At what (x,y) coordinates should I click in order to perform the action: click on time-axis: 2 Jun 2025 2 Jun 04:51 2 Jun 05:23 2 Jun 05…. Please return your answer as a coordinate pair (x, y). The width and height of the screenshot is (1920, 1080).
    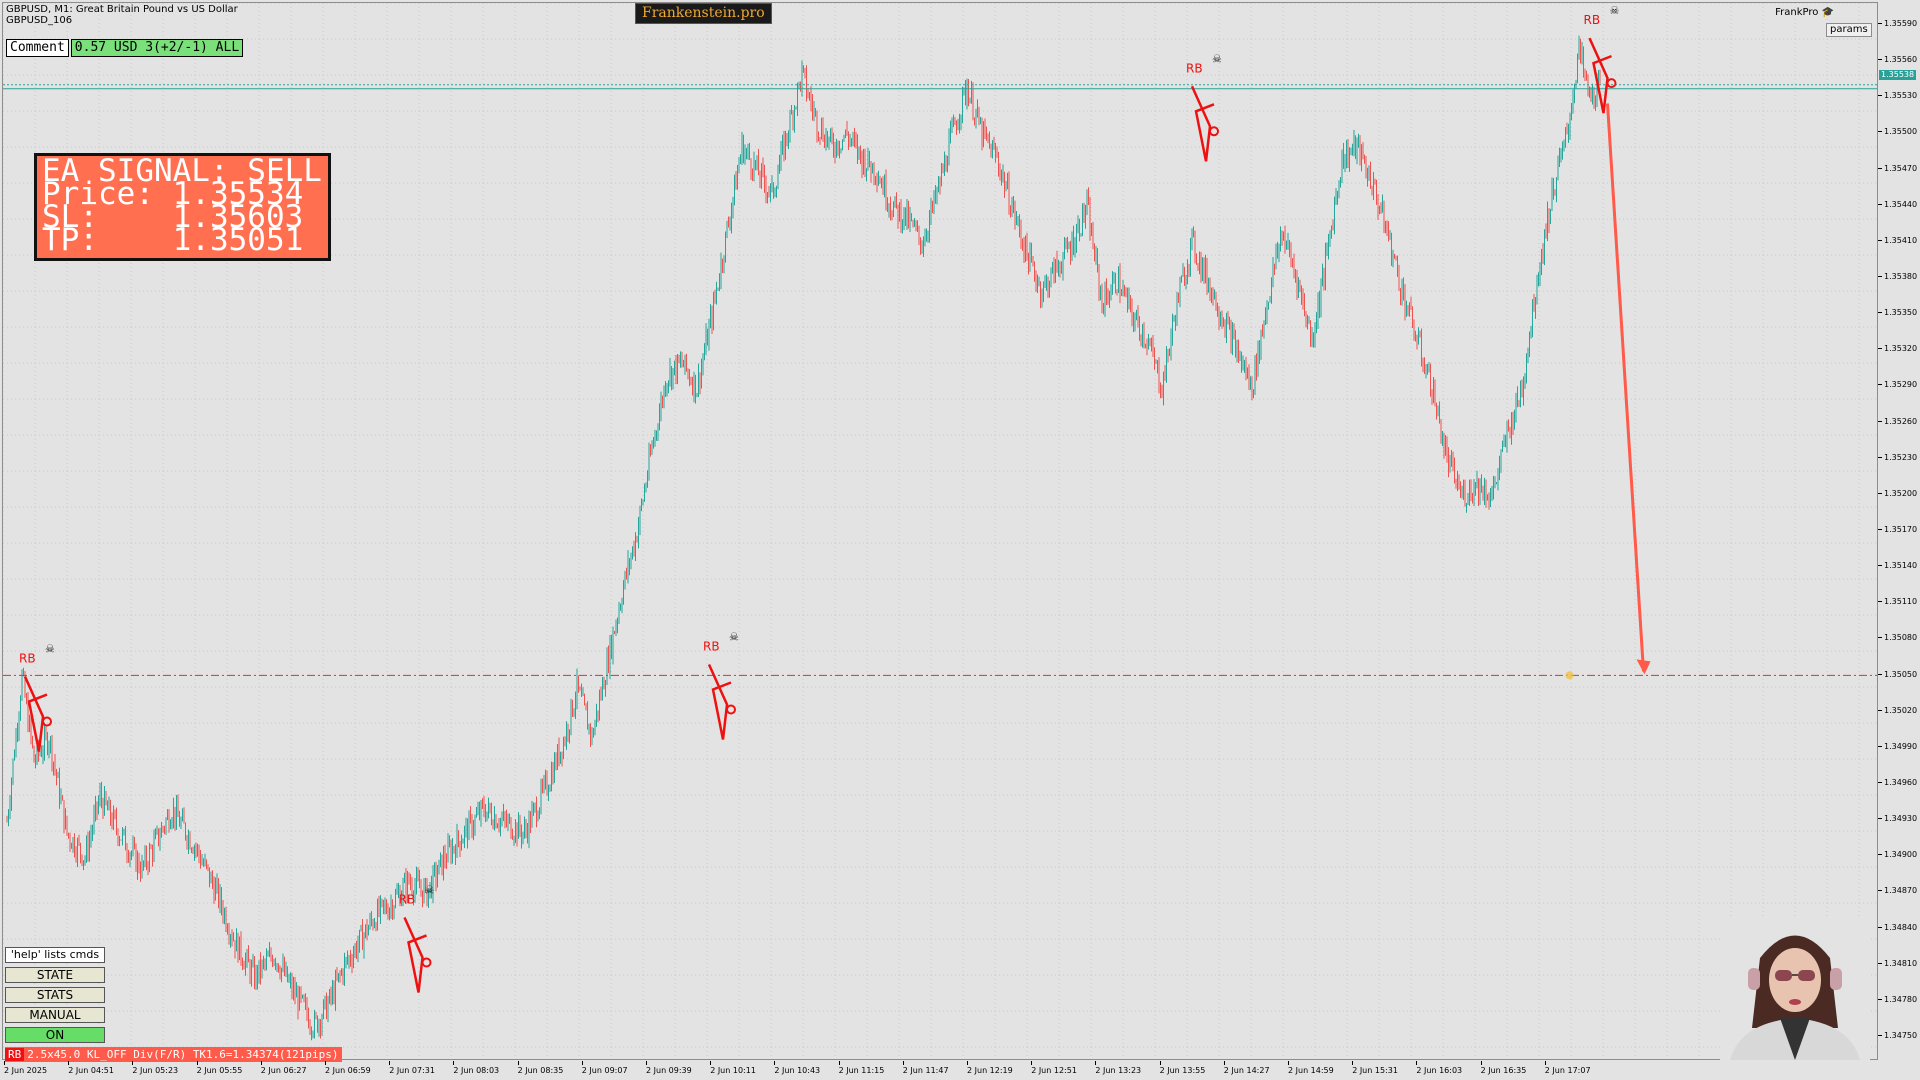
    Looking at the image, I should click on (939, 1070).